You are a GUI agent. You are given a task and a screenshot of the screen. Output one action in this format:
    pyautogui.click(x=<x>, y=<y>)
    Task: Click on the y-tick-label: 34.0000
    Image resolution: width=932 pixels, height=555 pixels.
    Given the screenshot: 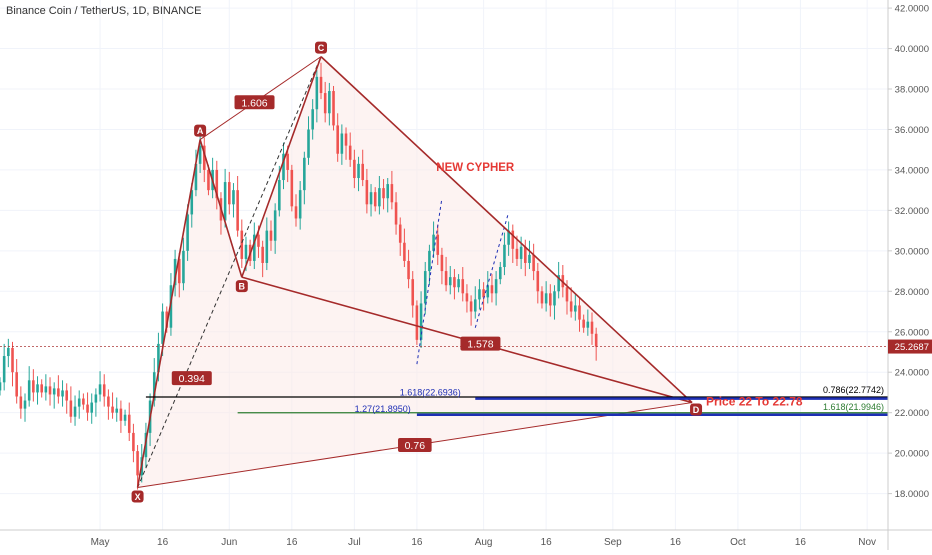 What is the action you would take?
    pyautogui.click(x=912, y=170)
    